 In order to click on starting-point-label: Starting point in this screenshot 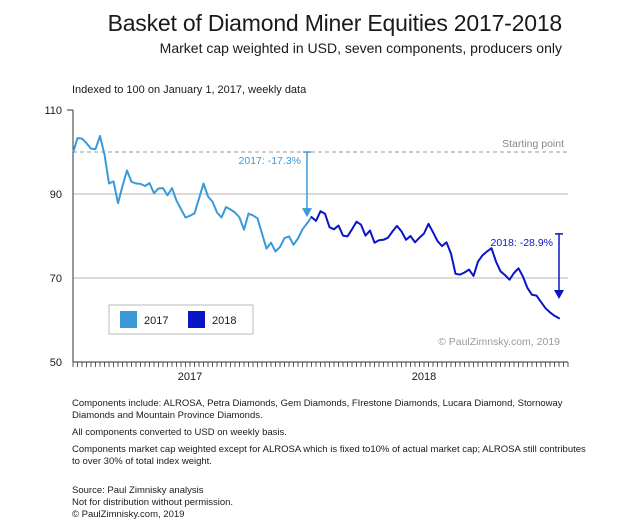, I will do `click(533, 144)`.